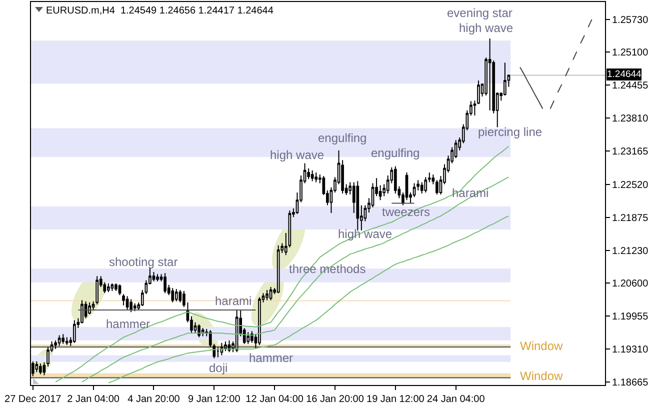 This screenshot has width=651, height=406. Describe the element at coordinates (218, 368) in the screenshot. I see `annotation: doji` at that location.